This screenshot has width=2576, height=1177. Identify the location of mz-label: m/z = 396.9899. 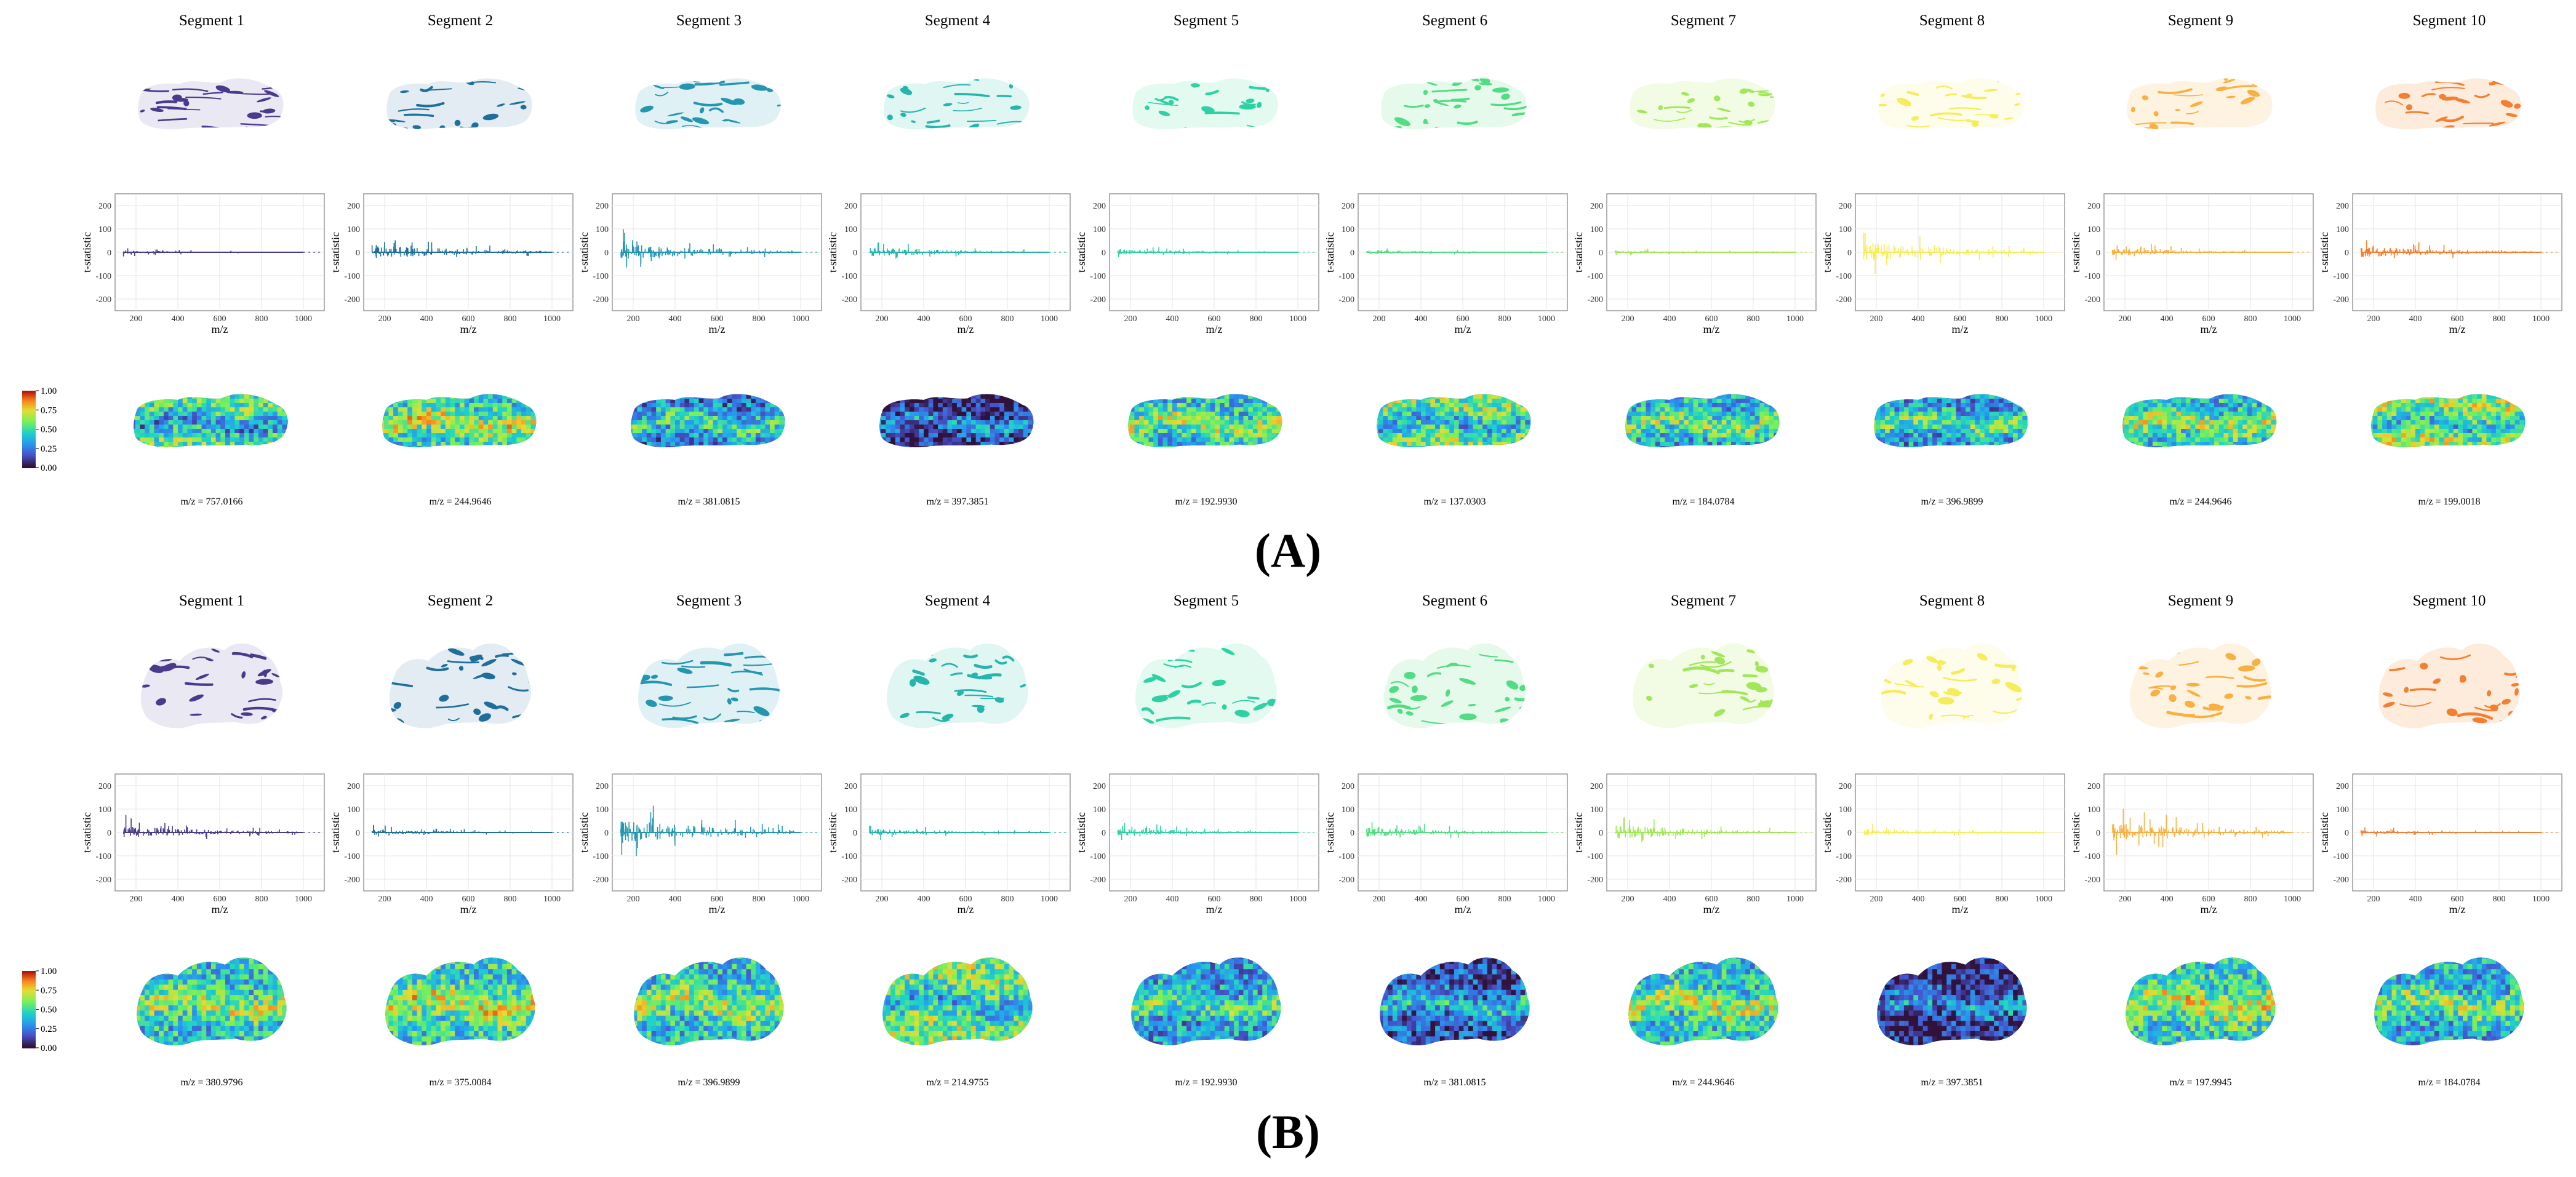
(1952, 502).